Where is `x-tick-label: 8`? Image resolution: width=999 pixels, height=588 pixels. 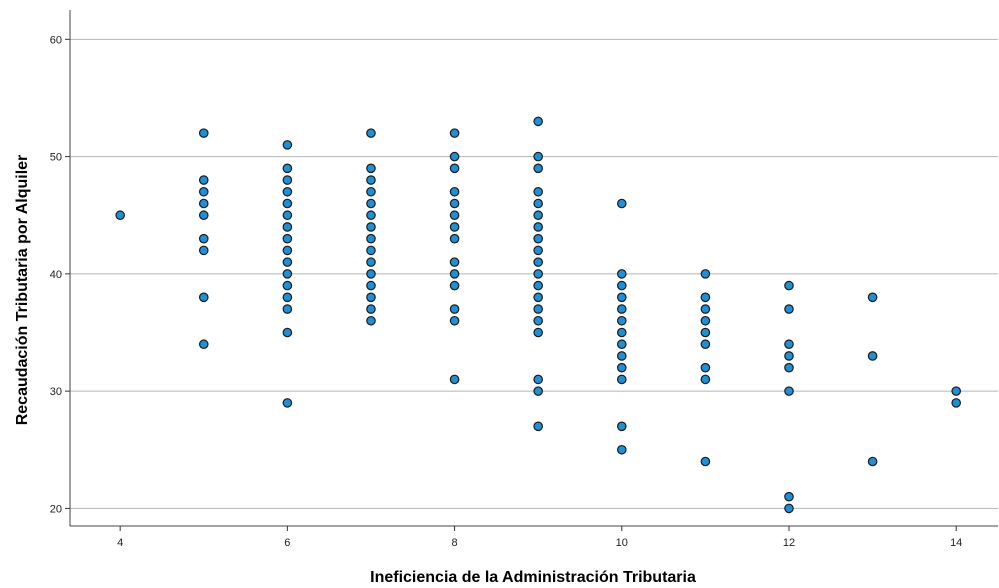 x-tick-label: 8 is located at coordinates (455, 543).